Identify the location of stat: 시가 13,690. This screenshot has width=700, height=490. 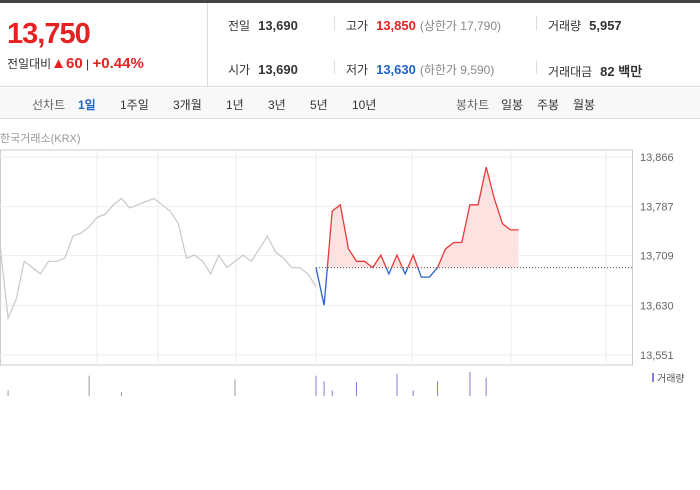
(263, 69).